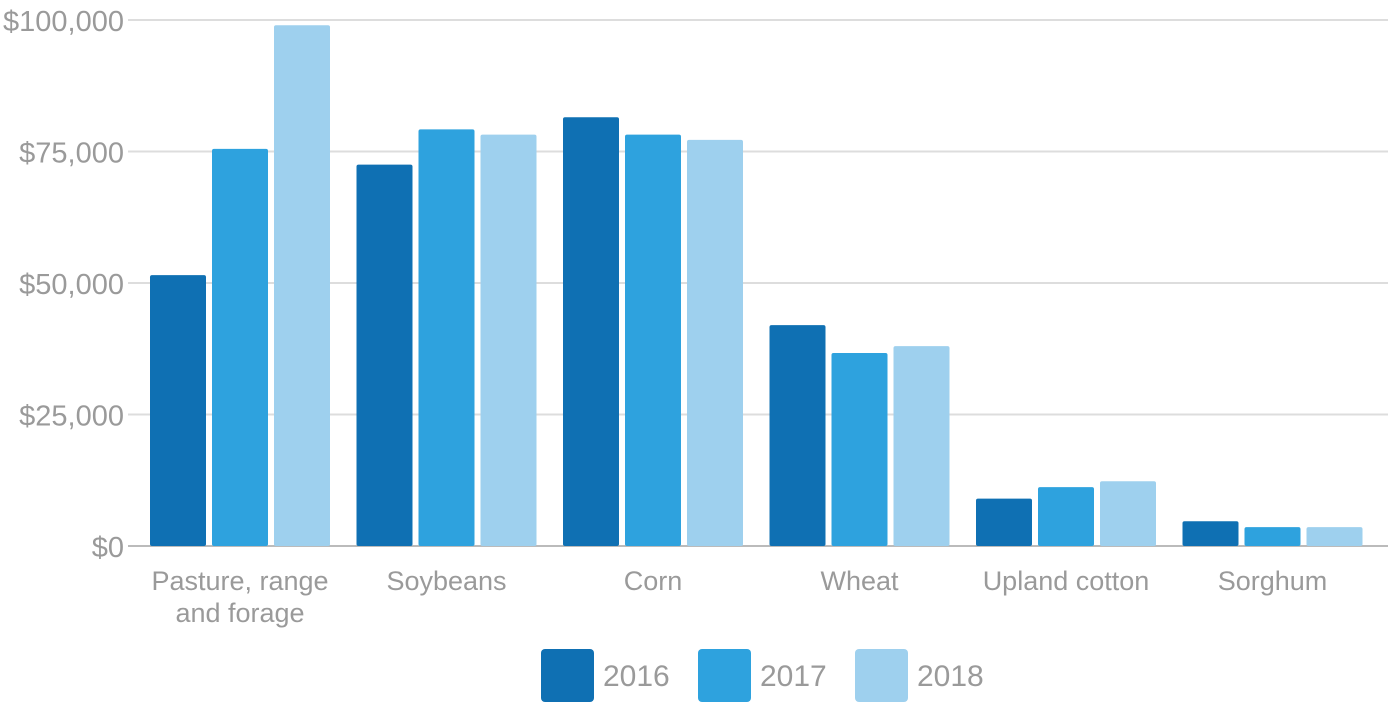 The height and width of the screenshot is (703, 1388). Describe the element at coordinates (63, 22) in the screenshot. I see `y-tick-label: $100,000` at that location.